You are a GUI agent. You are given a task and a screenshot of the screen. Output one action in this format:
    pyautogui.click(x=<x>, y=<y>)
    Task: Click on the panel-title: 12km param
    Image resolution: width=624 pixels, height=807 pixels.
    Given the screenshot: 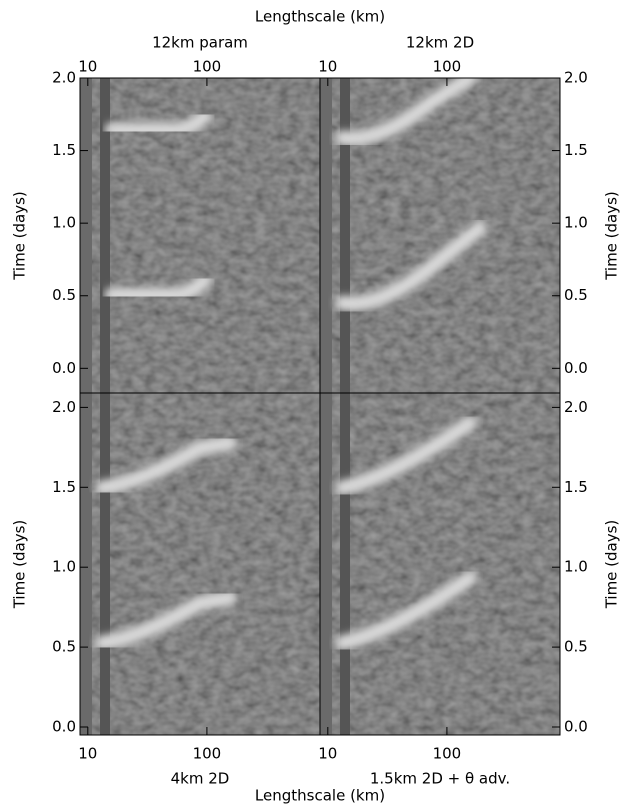 What is the action you would take?
    pyautogui.click(x=200, y=43)
    